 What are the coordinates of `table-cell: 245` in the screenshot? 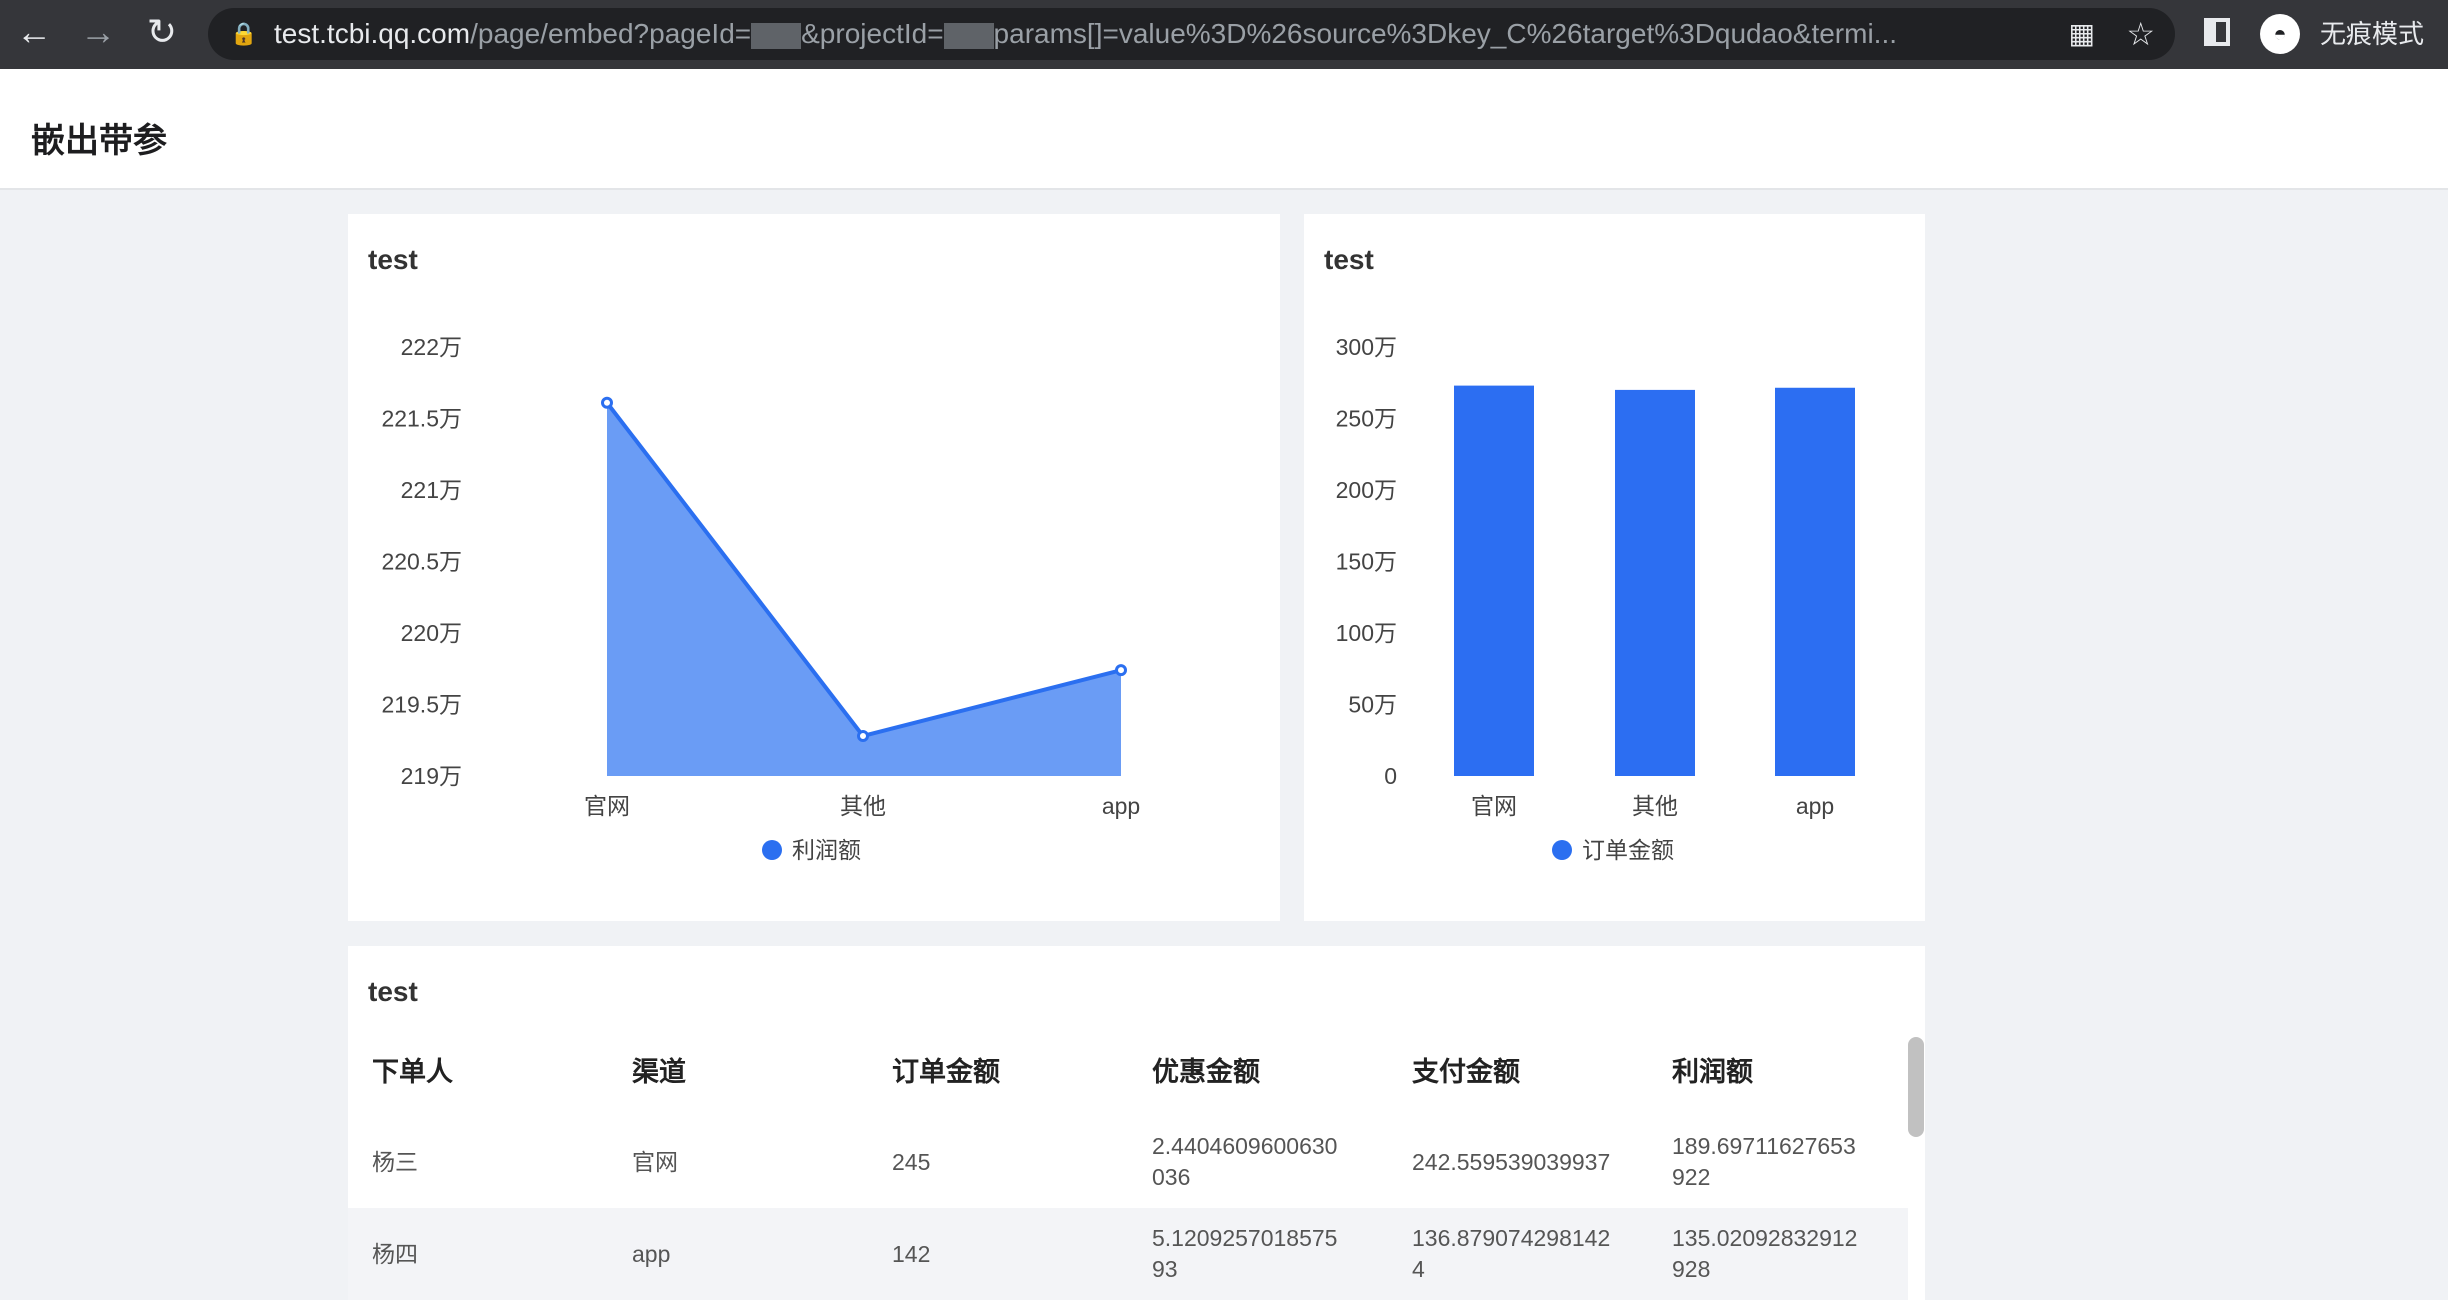 It's located at (911, 1161).